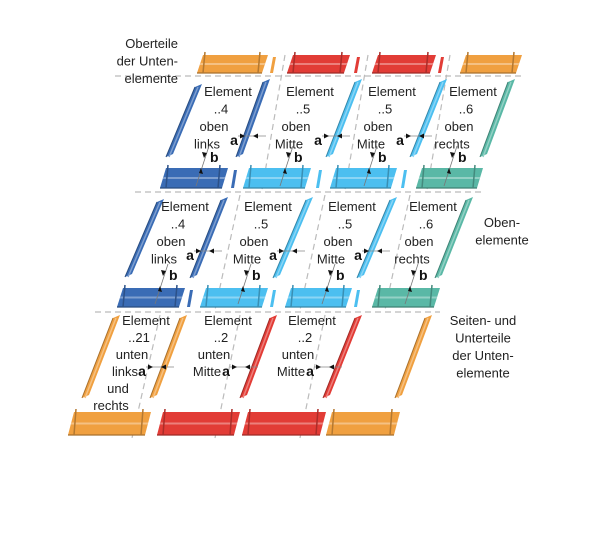 The height and width of the screenshot is (543, 600). Describe the element at coordinates (483, 320) in the screenshot. I see `side-label-bottom: Seiten- und` at that location.